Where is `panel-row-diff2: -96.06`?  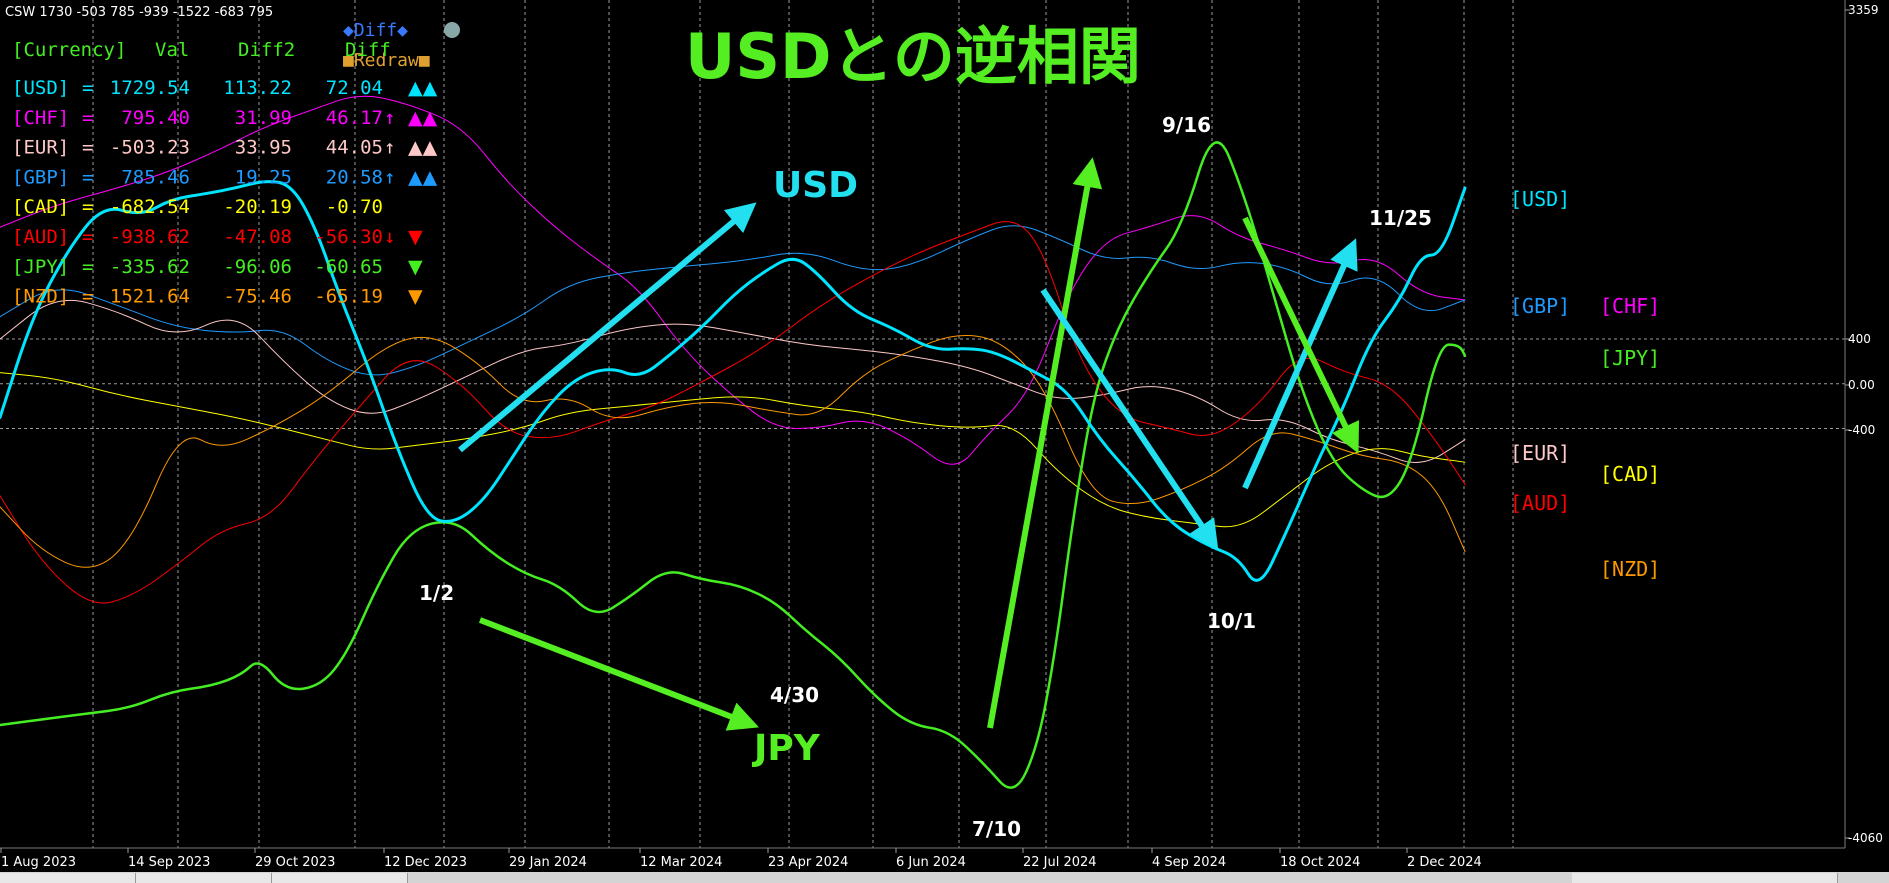 panel-row-diff2: -96.06 is located at coordinates (257, 267).